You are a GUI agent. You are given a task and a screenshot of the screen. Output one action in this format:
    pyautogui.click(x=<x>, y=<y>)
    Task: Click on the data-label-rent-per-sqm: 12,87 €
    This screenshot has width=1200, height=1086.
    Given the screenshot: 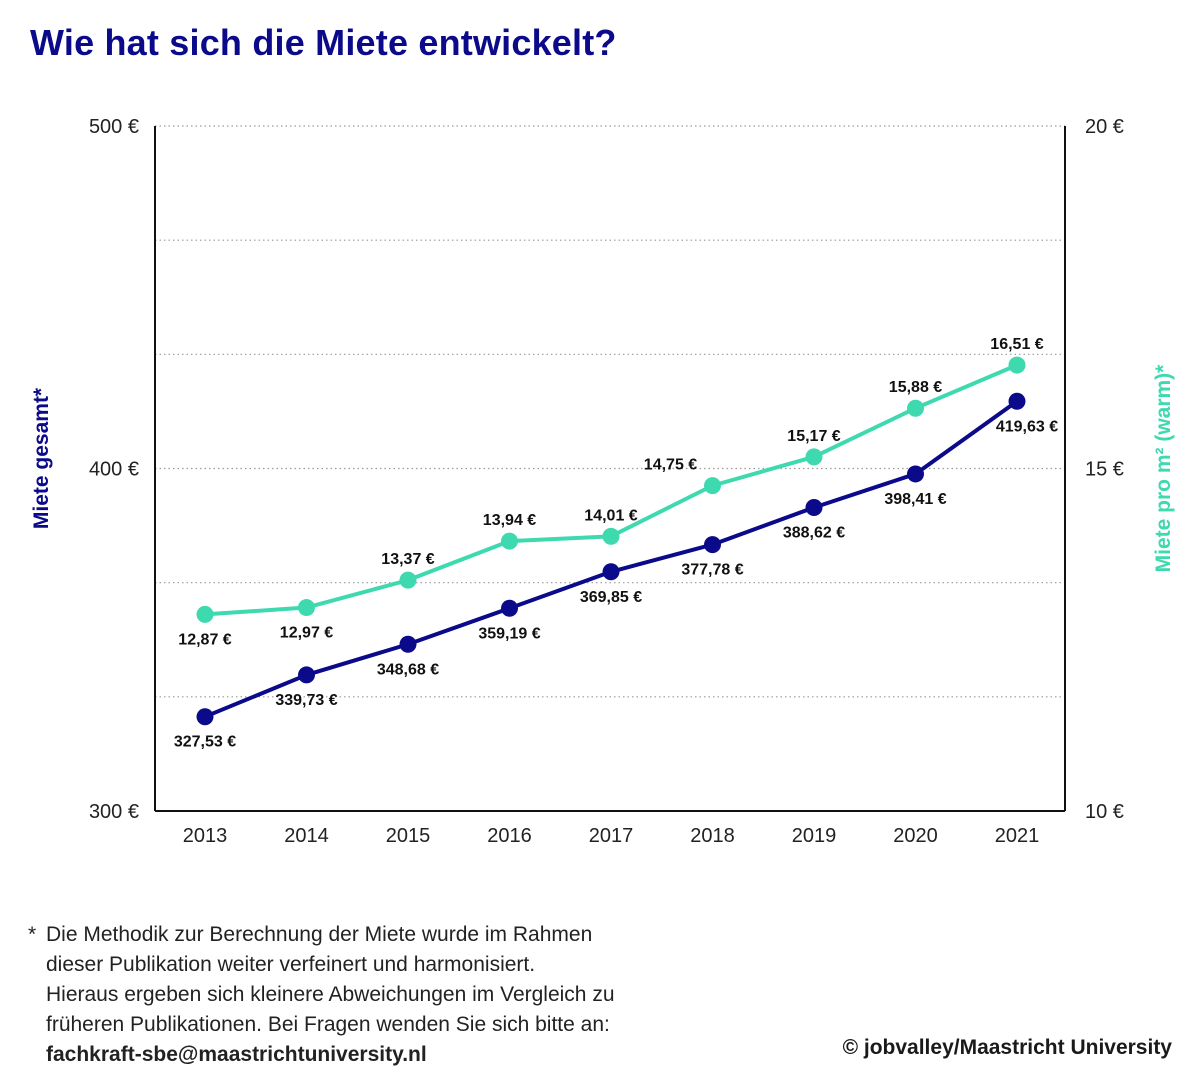 What is the action you would take?
    pyautogui.click(x=204, y=639)
    